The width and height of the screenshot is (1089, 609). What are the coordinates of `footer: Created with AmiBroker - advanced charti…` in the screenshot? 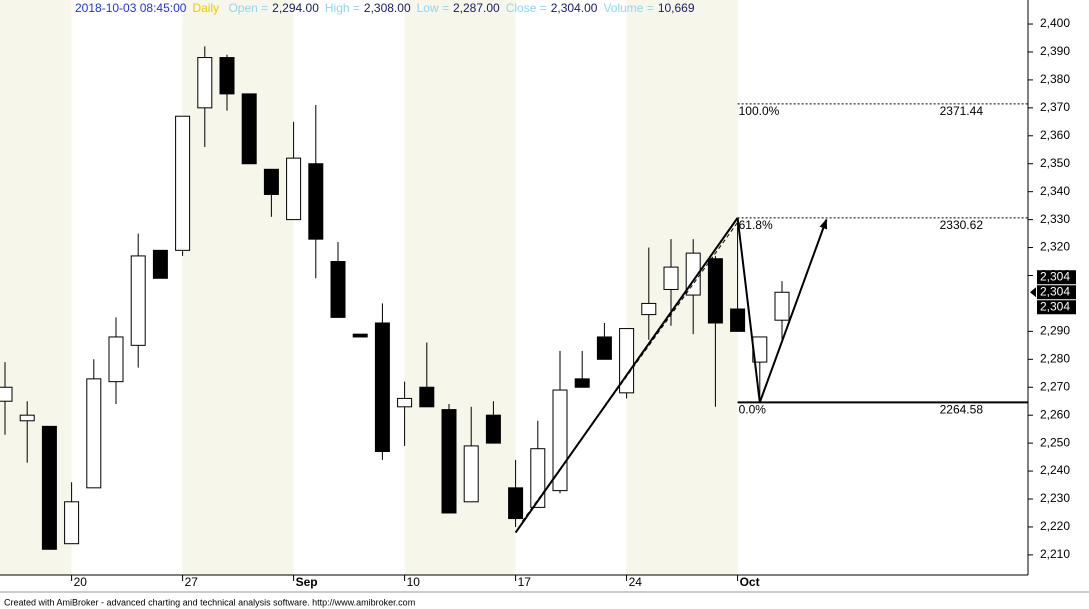 It's located at (209, 602).